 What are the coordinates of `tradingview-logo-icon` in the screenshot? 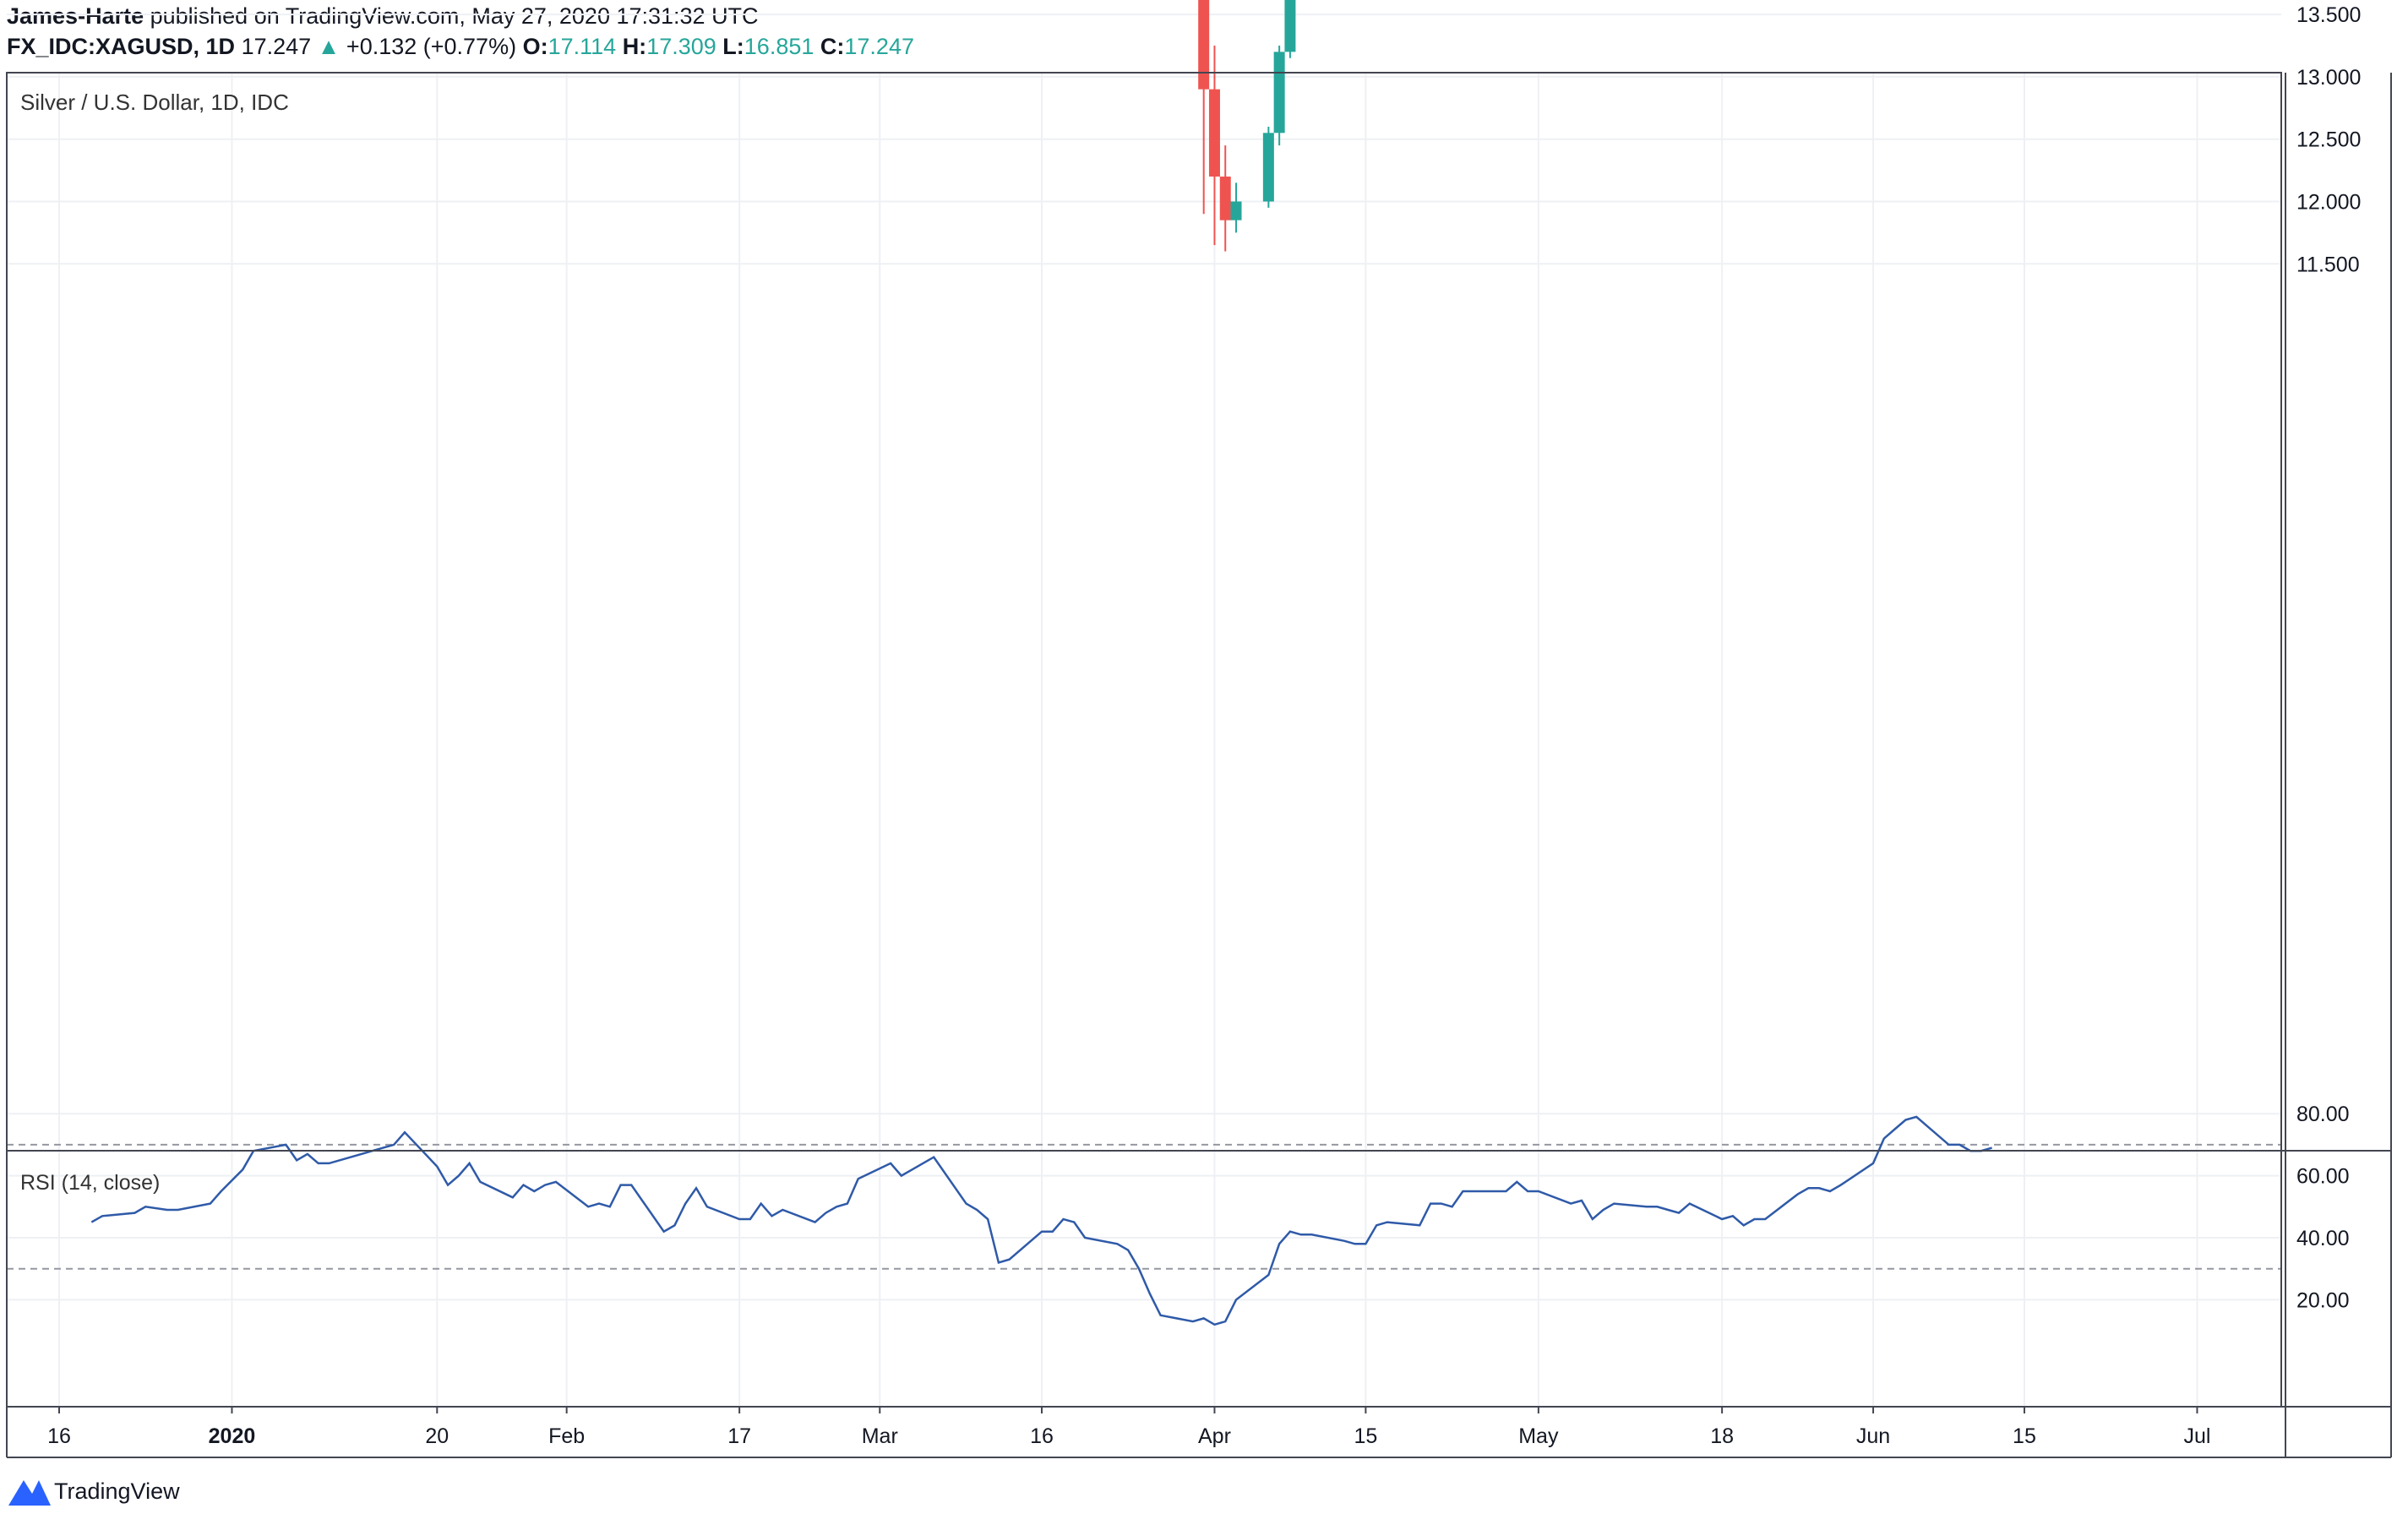 It's located at (29, 1493).